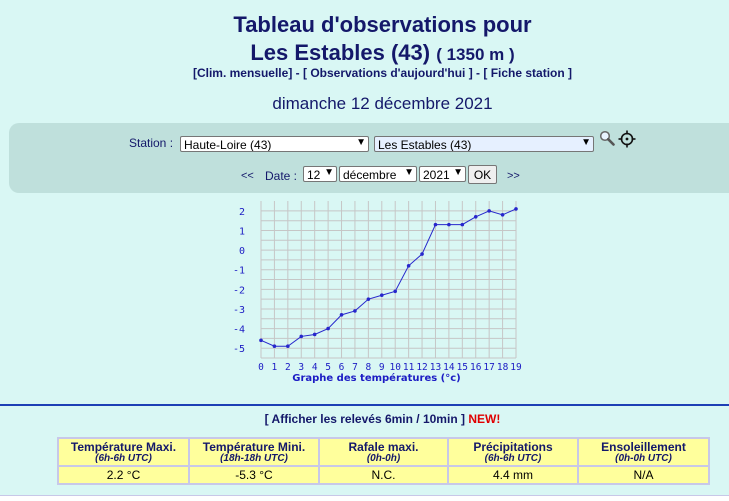 The width and height of the screenshot is (729, 501). I want to click on summary-header-cell: Température Maxi. (6h-6h UTC), so click(123, 452).